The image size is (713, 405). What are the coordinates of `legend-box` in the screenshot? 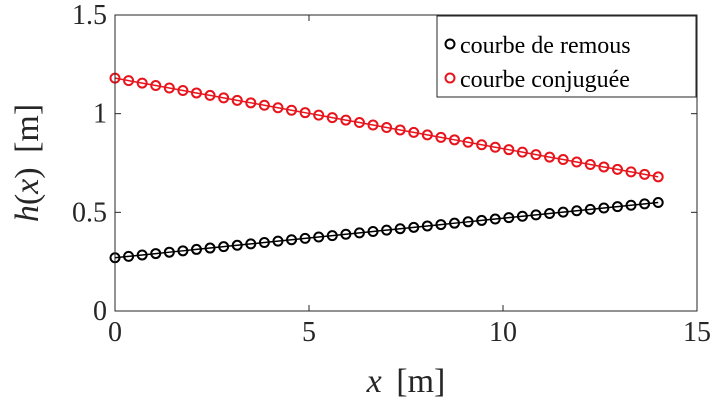 It's located at (566, 56).